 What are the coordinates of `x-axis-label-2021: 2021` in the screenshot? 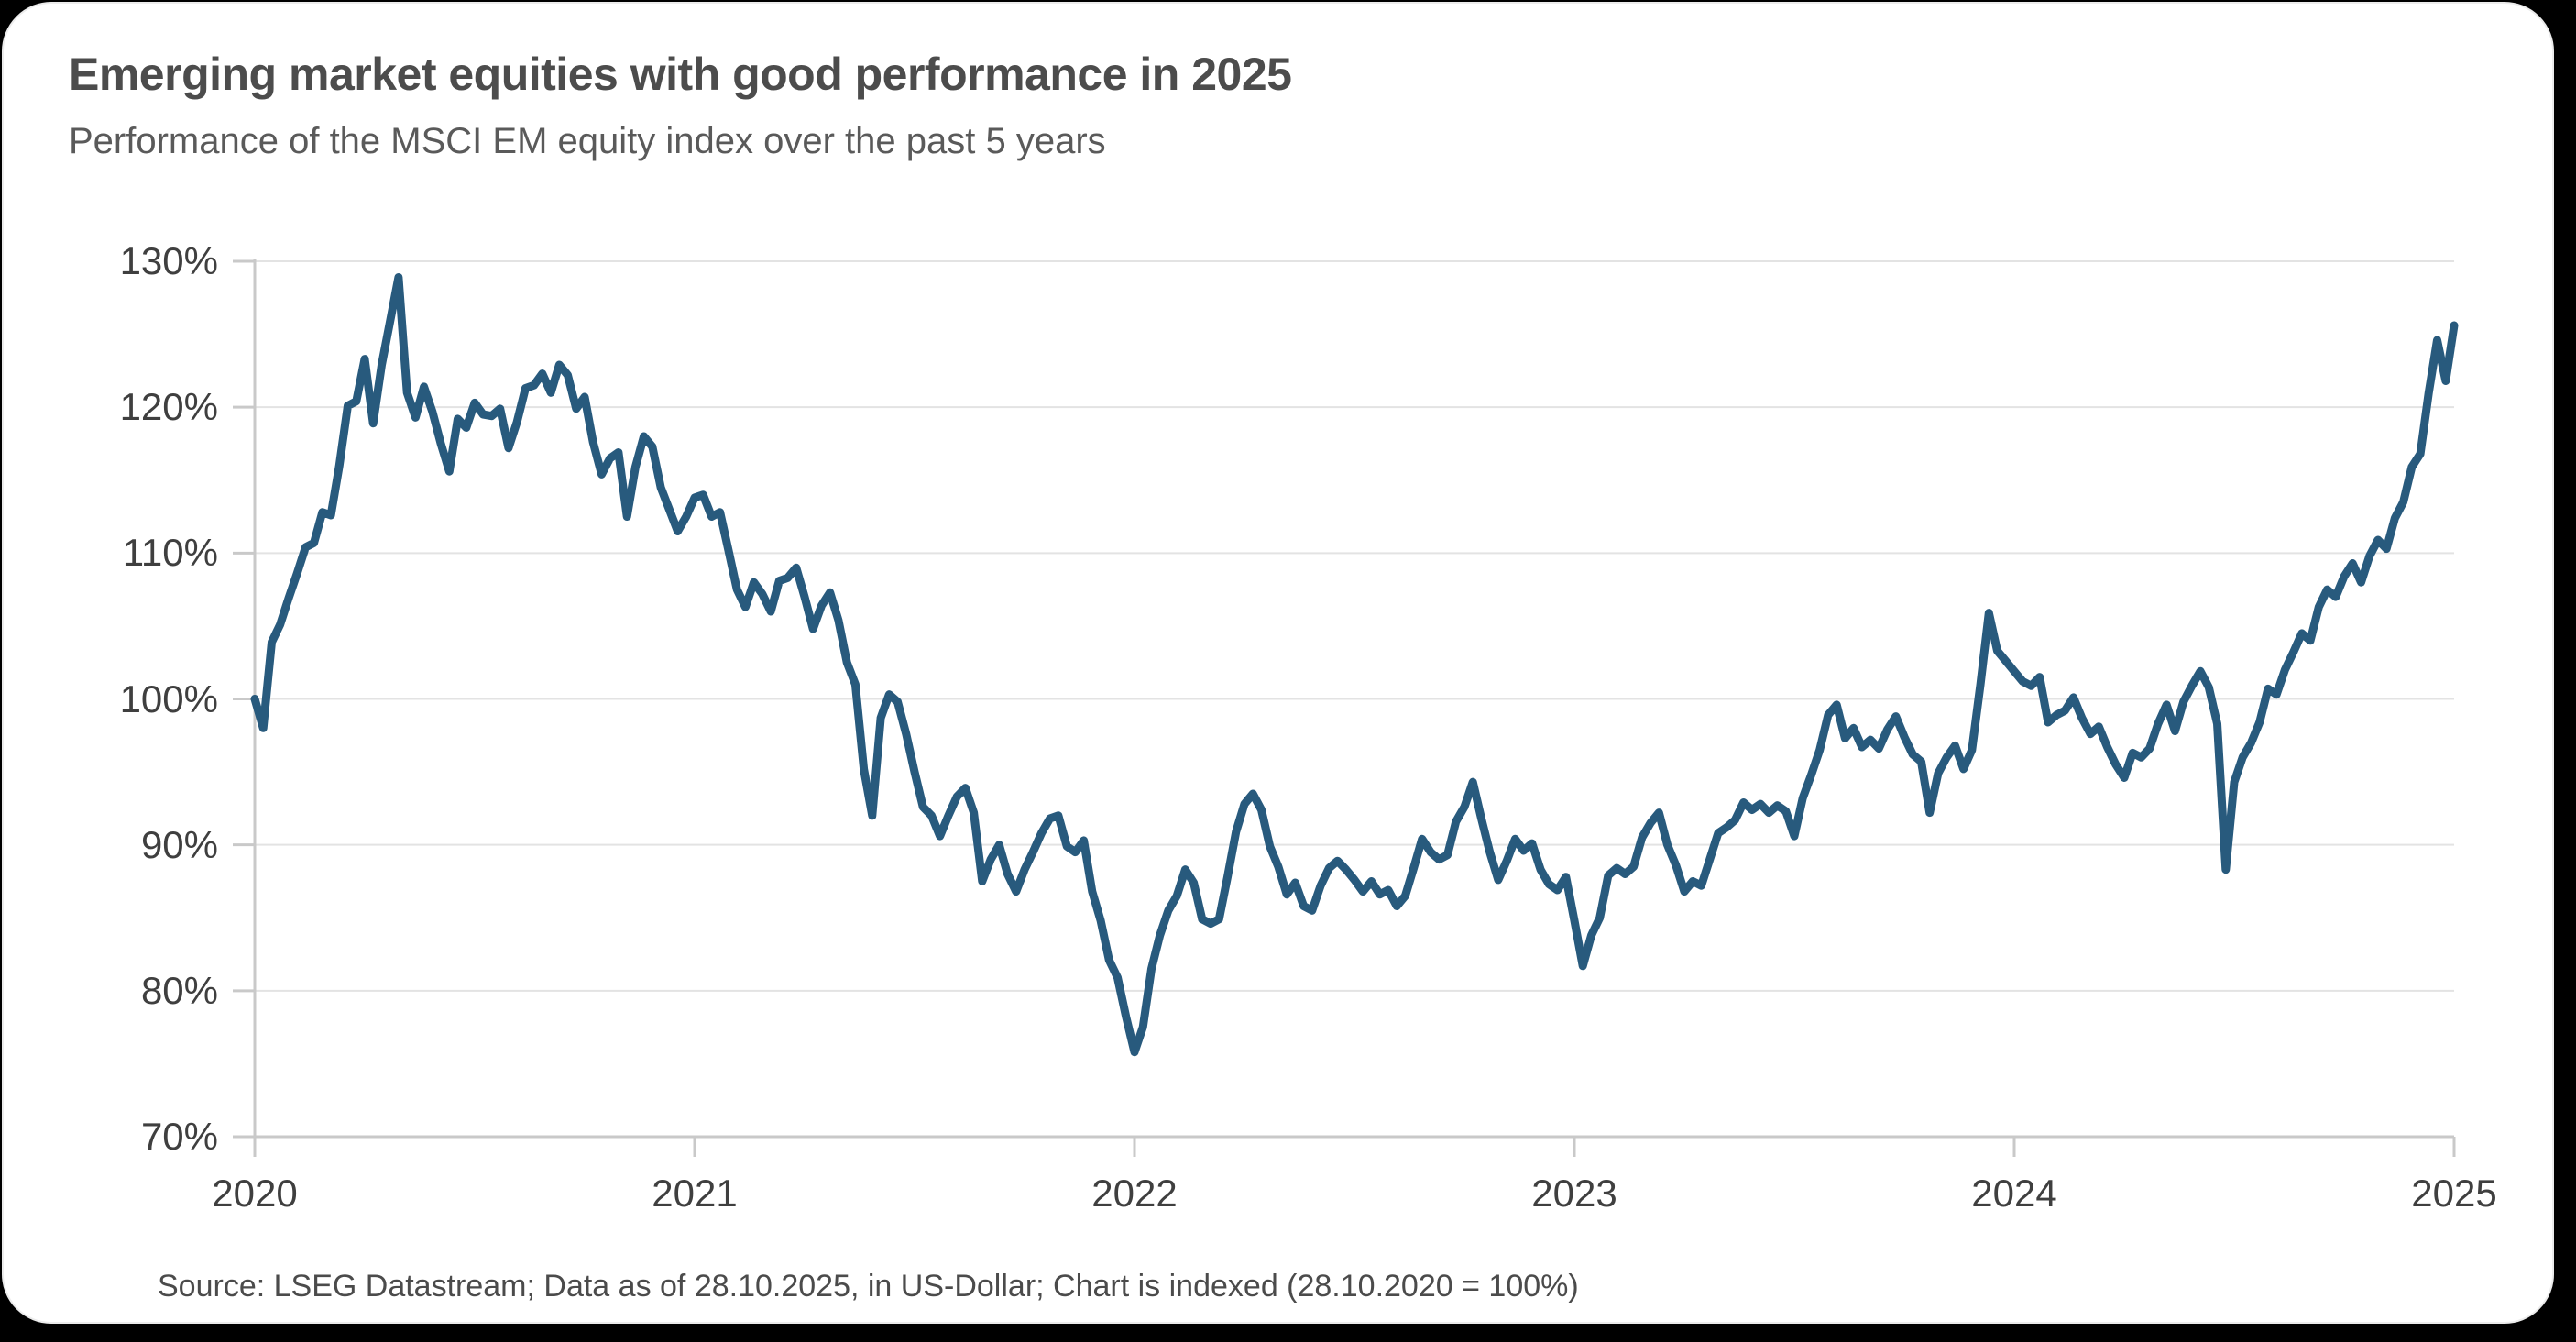 It's located at (695, 1193).